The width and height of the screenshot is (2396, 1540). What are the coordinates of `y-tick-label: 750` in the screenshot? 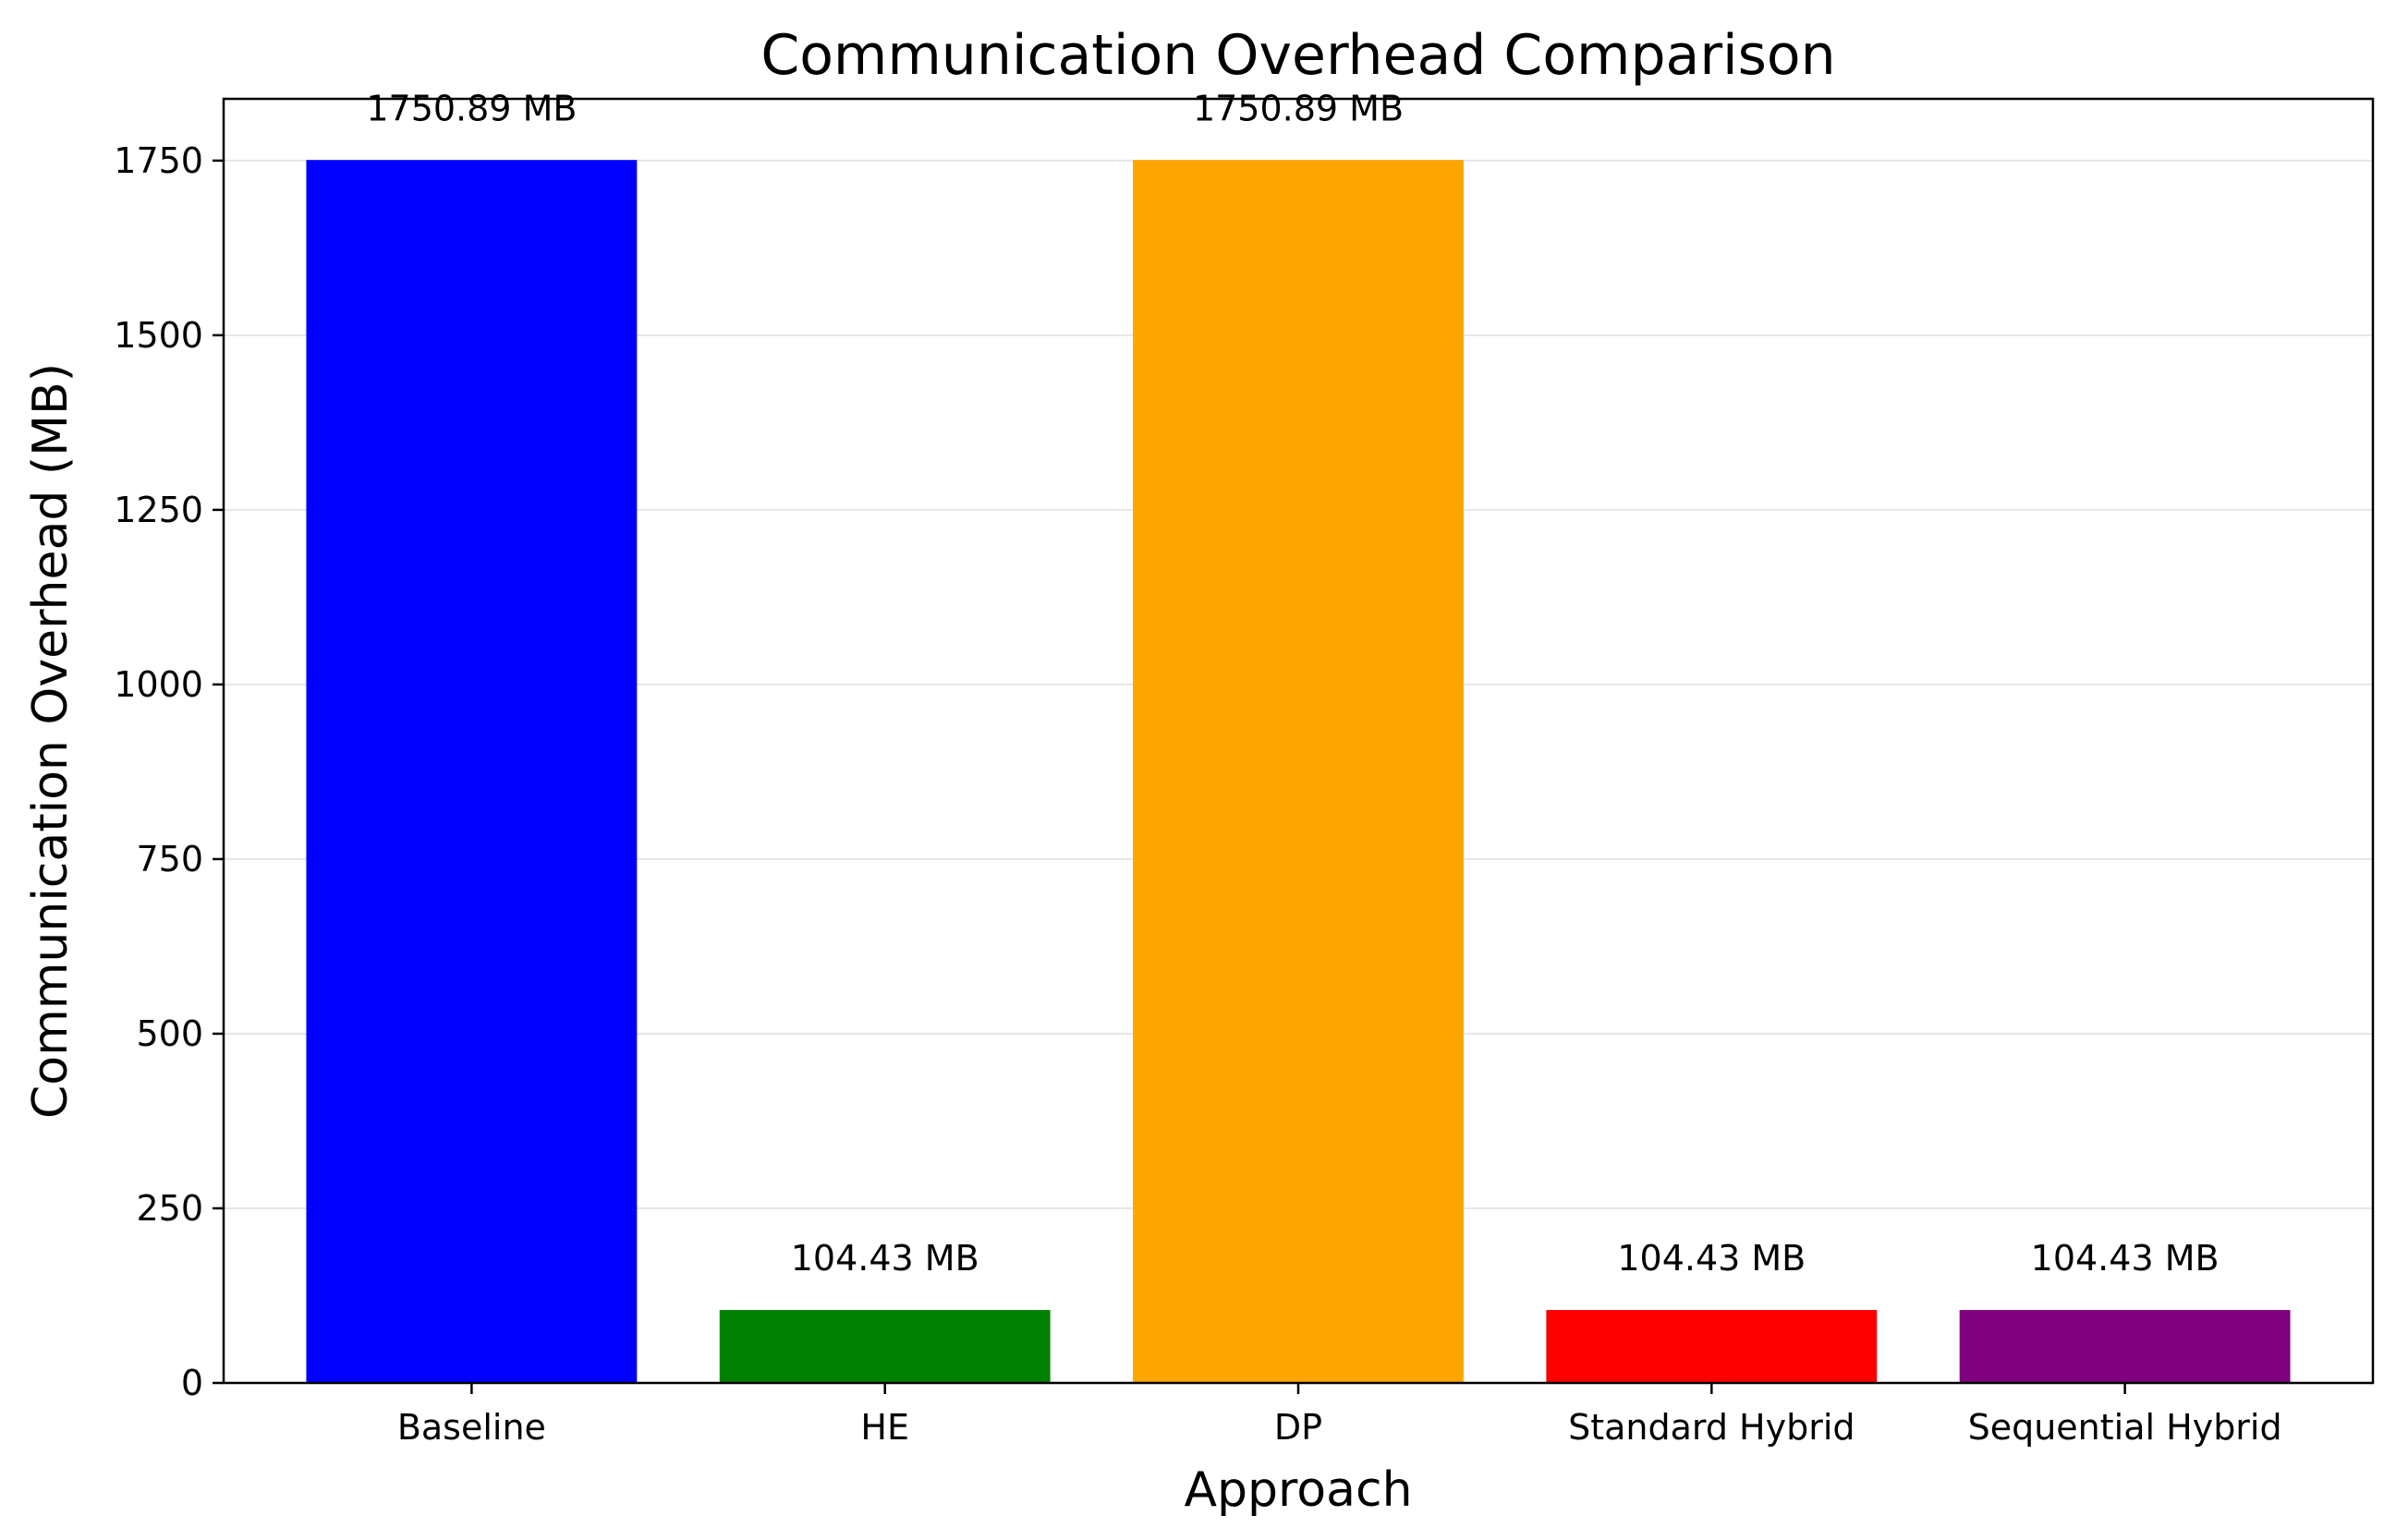 It's located at (169, 859).